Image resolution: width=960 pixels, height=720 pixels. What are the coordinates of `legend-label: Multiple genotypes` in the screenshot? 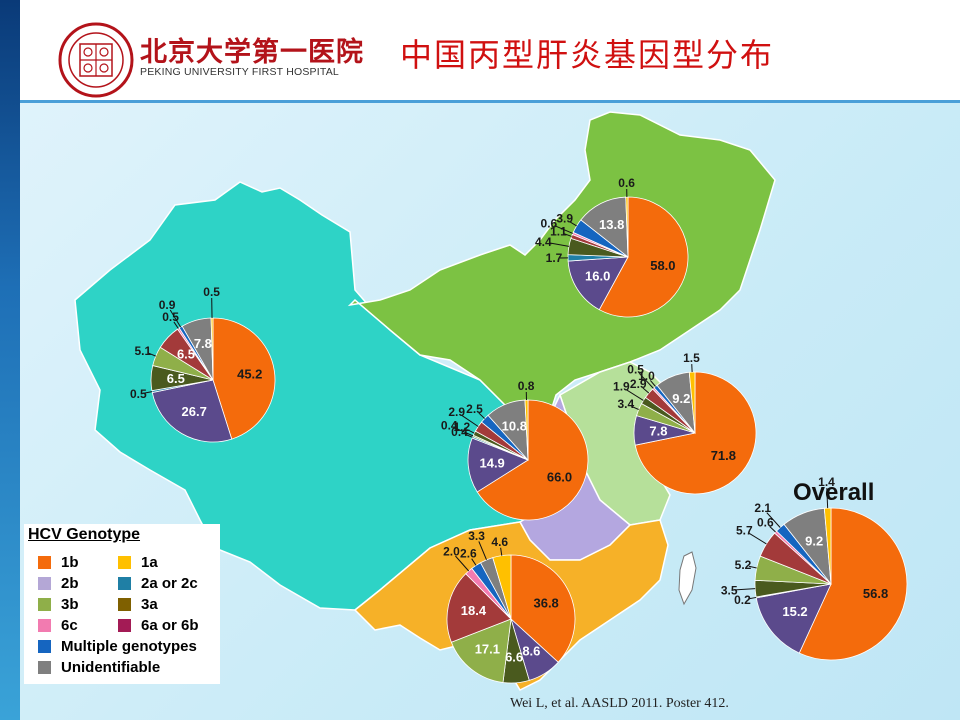 It's located at (129, 646).